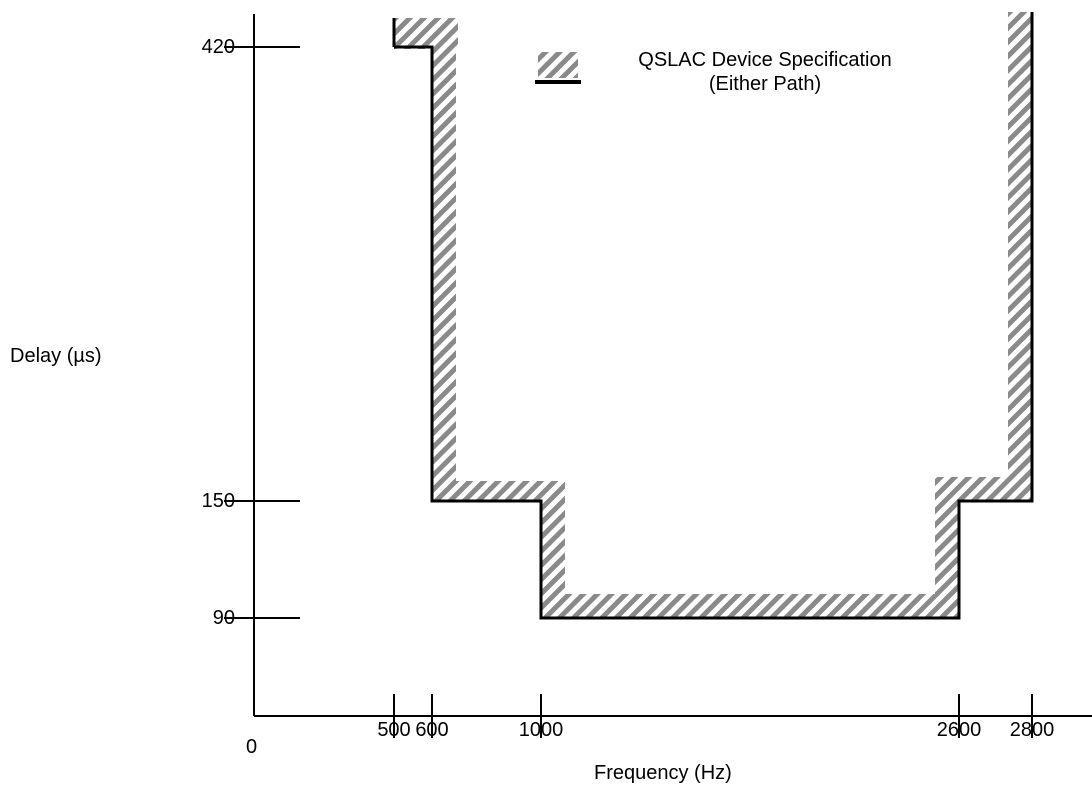 The height and width of the screenshot is (809, 1092). Describe the element at coordinates (558, 65) in the screenshot. I see `legend-swatch-hatch` at that location.